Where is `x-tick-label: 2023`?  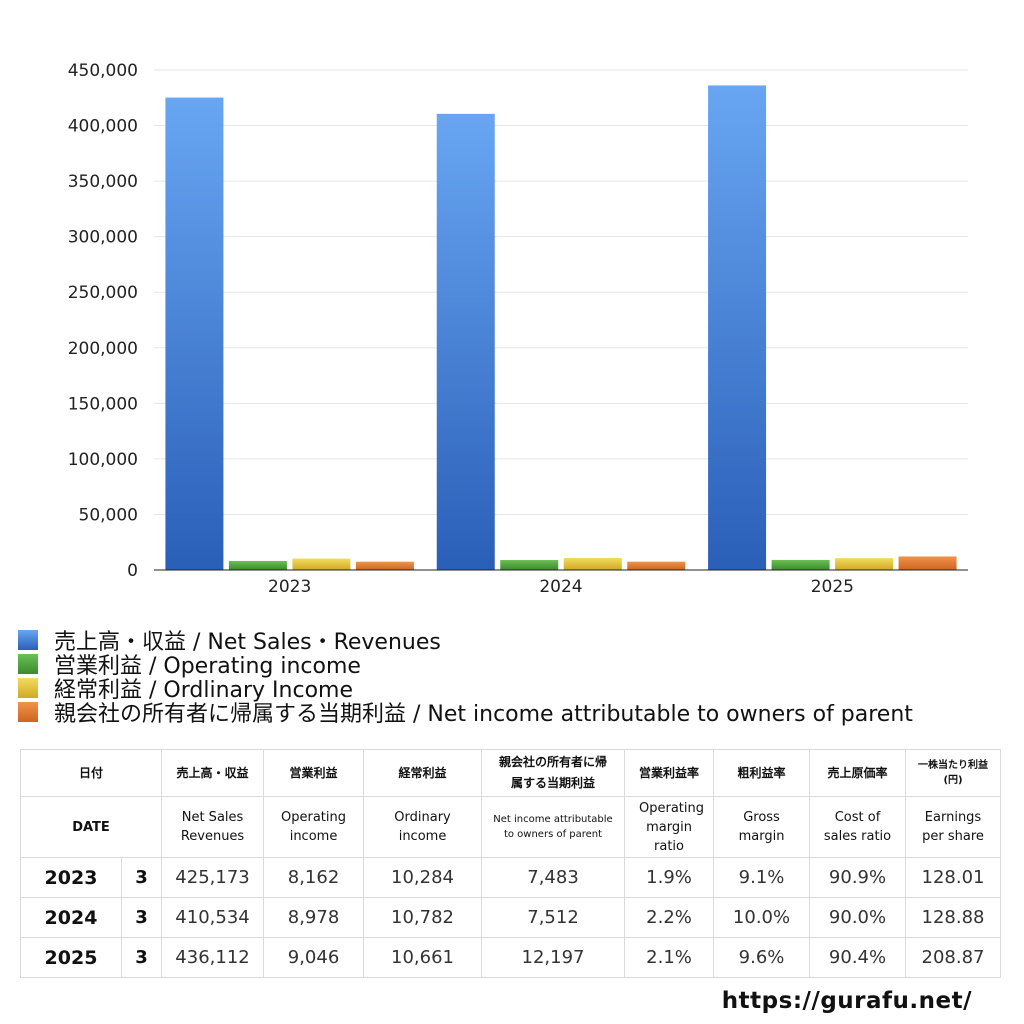
x-tick-label: 2023 is located at coordinates (289, 587).